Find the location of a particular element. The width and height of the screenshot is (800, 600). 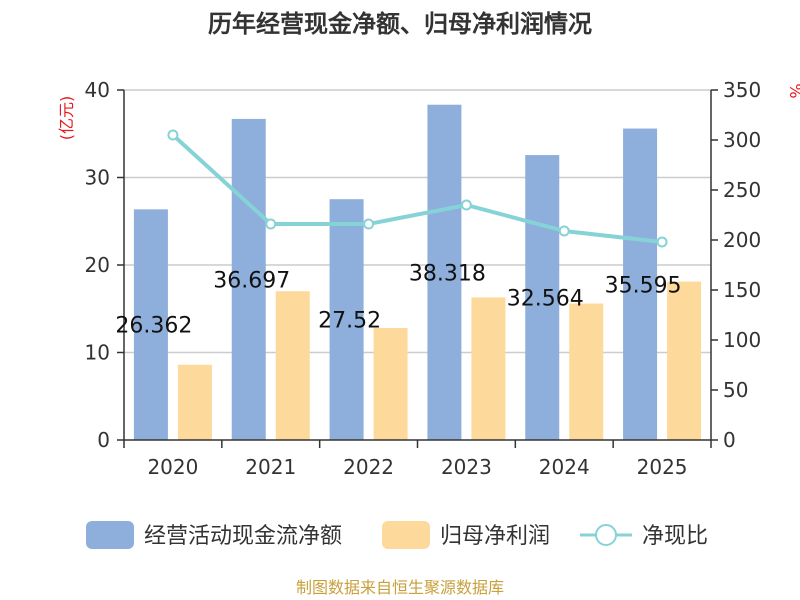

bar-data-label: 36.697 is located at coordinates (251, 280).